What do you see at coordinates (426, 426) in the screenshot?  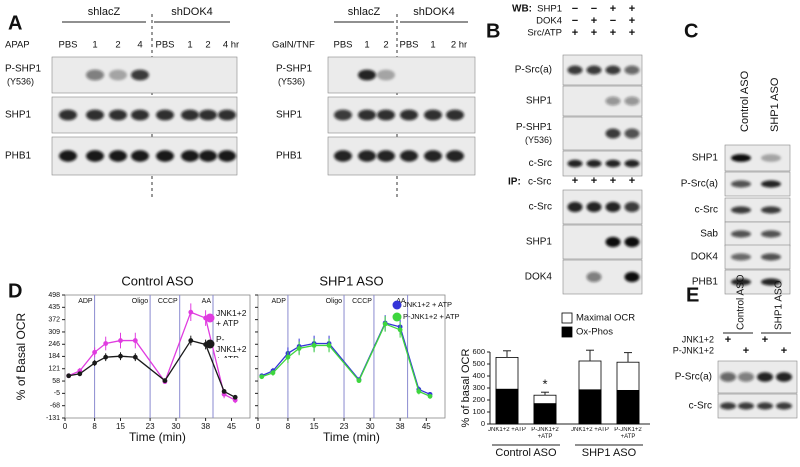 I see `x-tick-label: 45` at bounding box center [426, 426].